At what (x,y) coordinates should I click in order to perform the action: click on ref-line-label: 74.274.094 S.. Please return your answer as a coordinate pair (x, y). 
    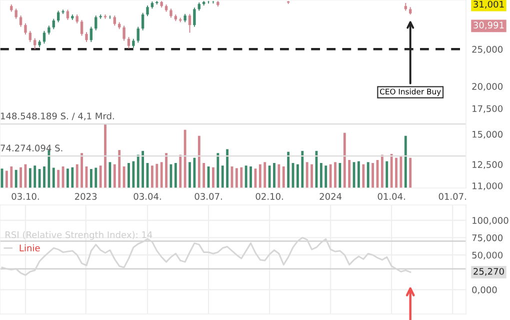
    Looking at the image, I should click on (31, 148).